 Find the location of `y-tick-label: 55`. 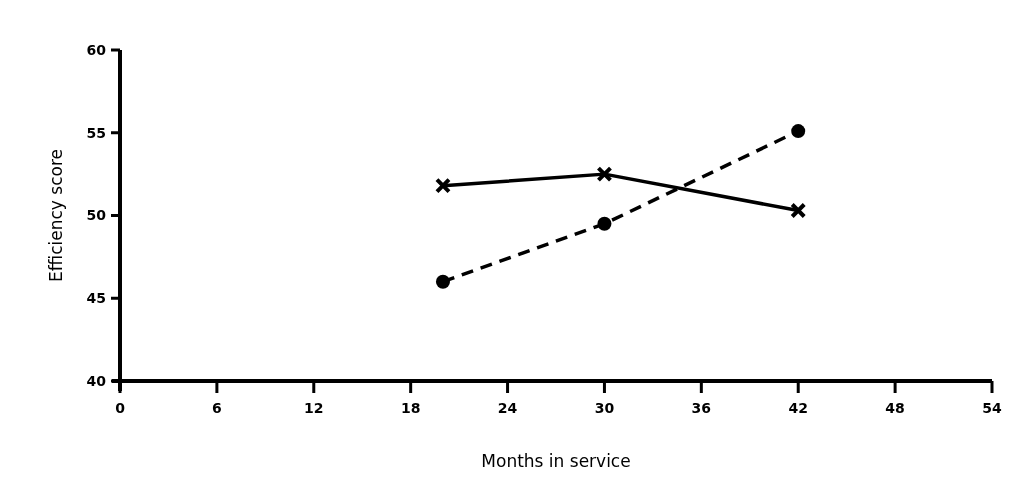

y-tick-label: 55 is located at coordinates (96, 132).